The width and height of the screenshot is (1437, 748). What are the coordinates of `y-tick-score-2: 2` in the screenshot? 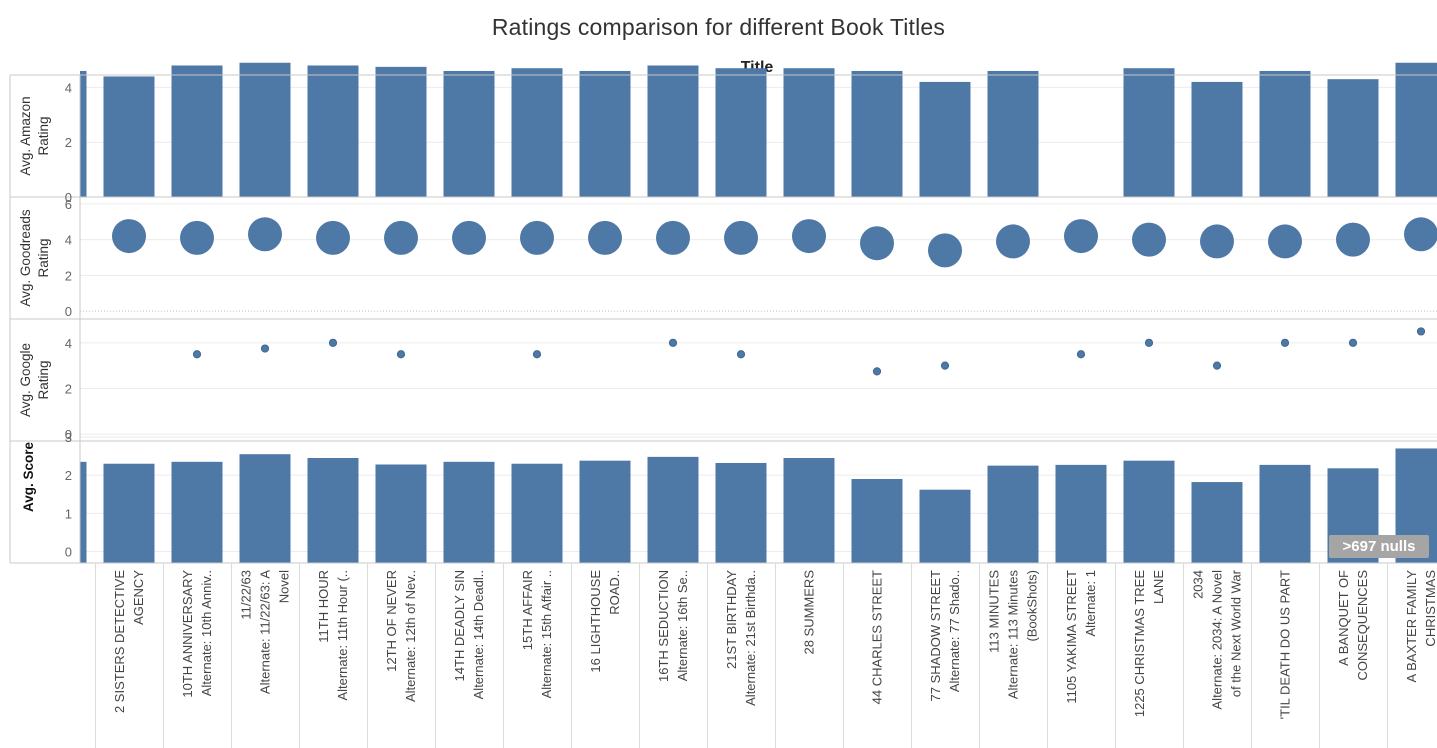 It's located at (68, 475).